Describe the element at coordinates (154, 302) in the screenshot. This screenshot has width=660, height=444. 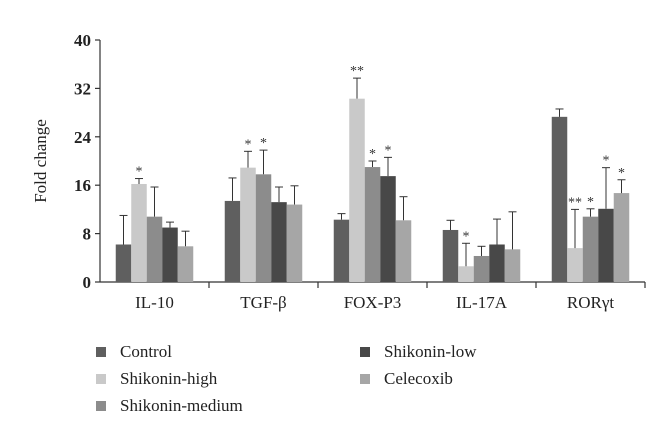
I see `x-tick-label: IL-10` at that location.